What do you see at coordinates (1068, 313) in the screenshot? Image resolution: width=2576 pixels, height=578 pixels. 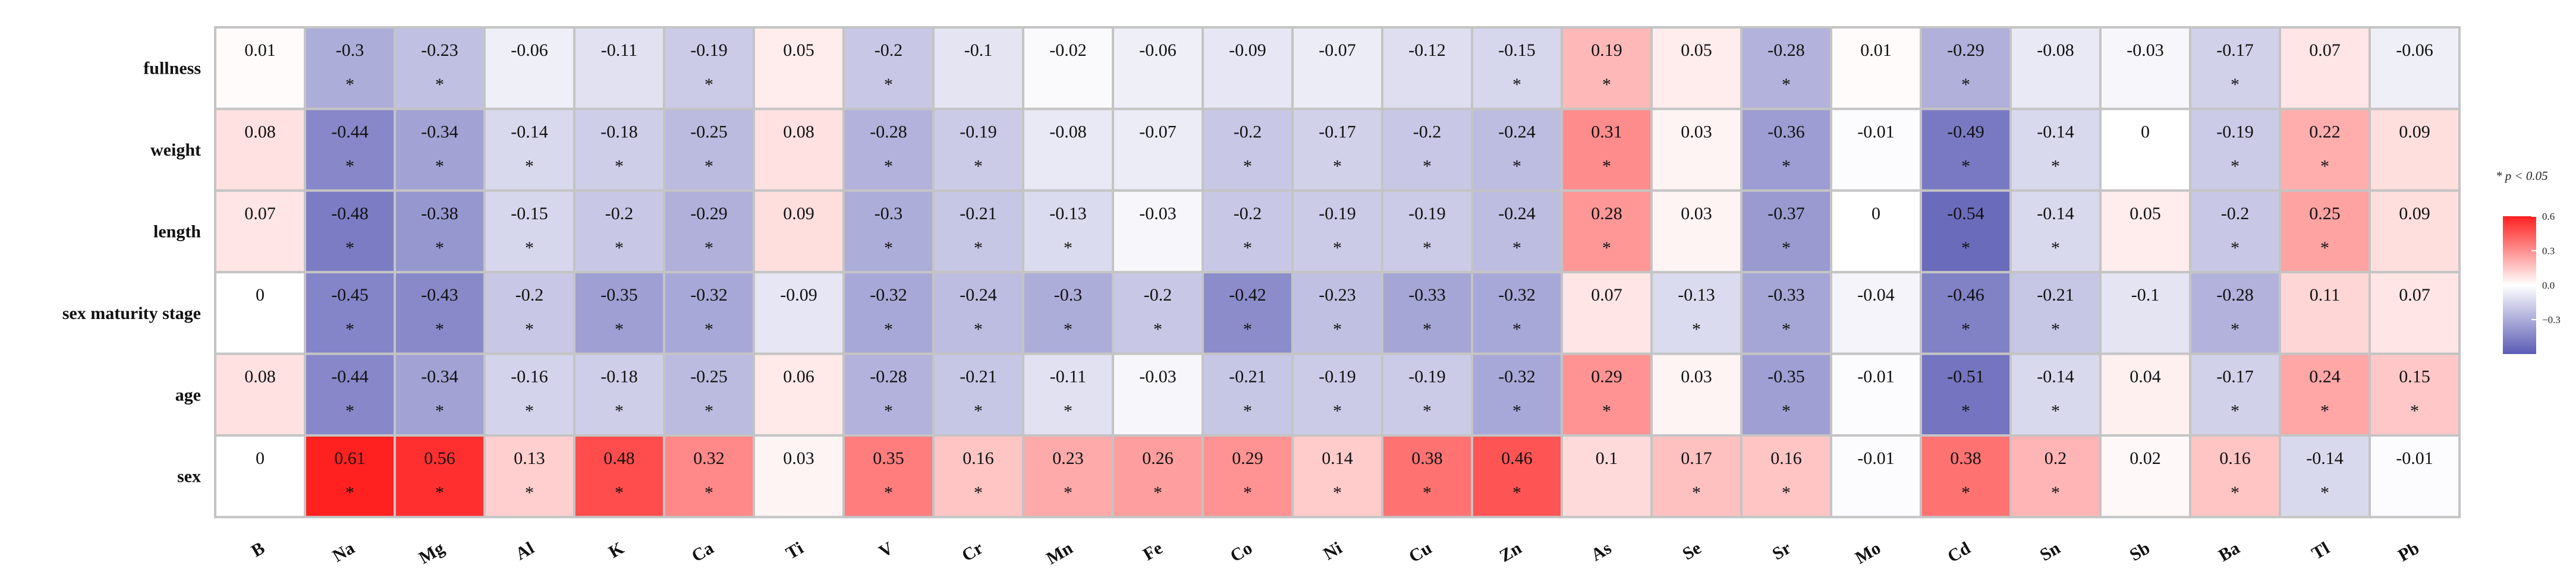 I see `heatmap-cell: -0.3 *` at bounding box center [1068, 313].